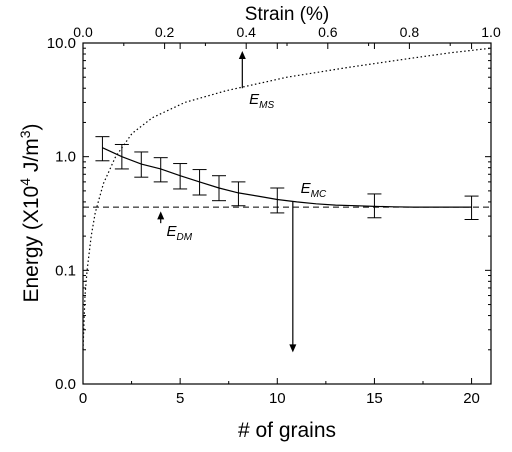 This screenshot has width=512, height=452. What do you see at coordinates (185, 237) in the screenshot?
I see `annotation-subscript: DM` at bounding box center [185, 237].